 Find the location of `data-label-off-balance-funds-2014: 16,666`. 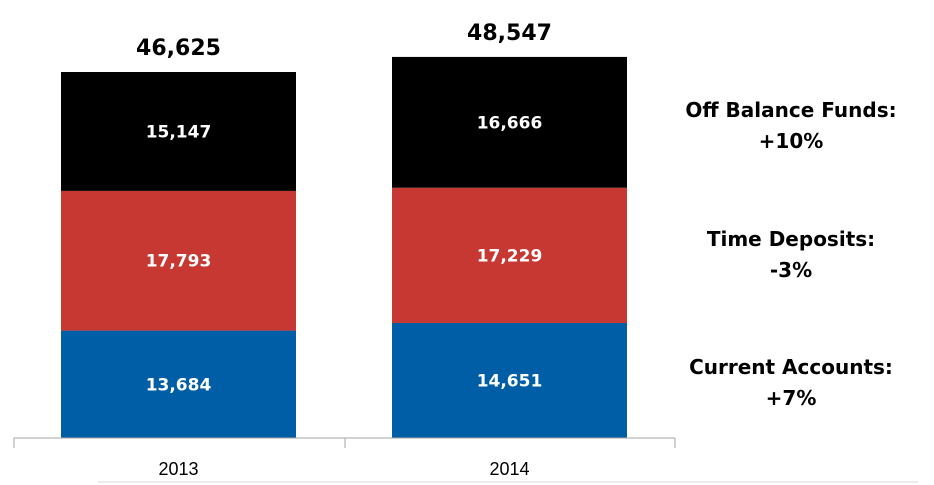

data-label-off-balance-funds-2014: 16,666 is located at coordinates (510, 123).